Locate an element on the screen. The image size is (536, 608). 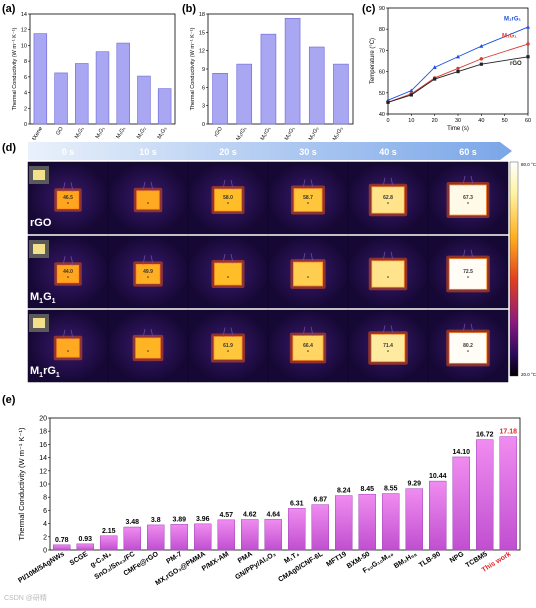
data-label: 0.78 is located at coordinates (62, 540).